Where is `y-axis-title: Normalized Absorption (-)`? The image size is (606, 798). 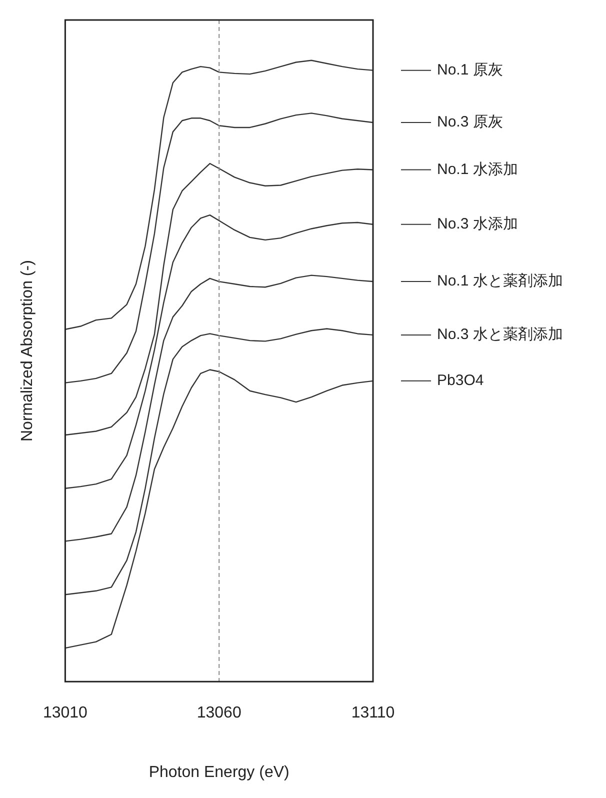
y-axis-title: Normalized Absorption (-) is located at coordinates (27, 351).